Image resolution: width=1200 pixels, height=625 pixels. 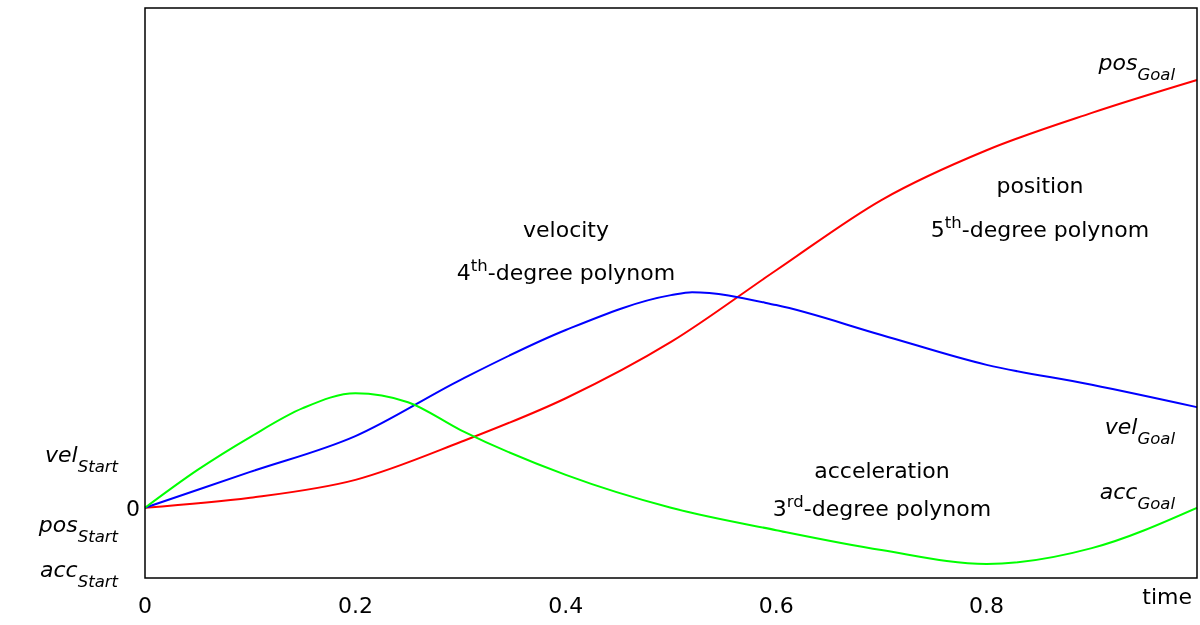 I want to click on text: vel$_{Start}$, so click(x=82, y=459).